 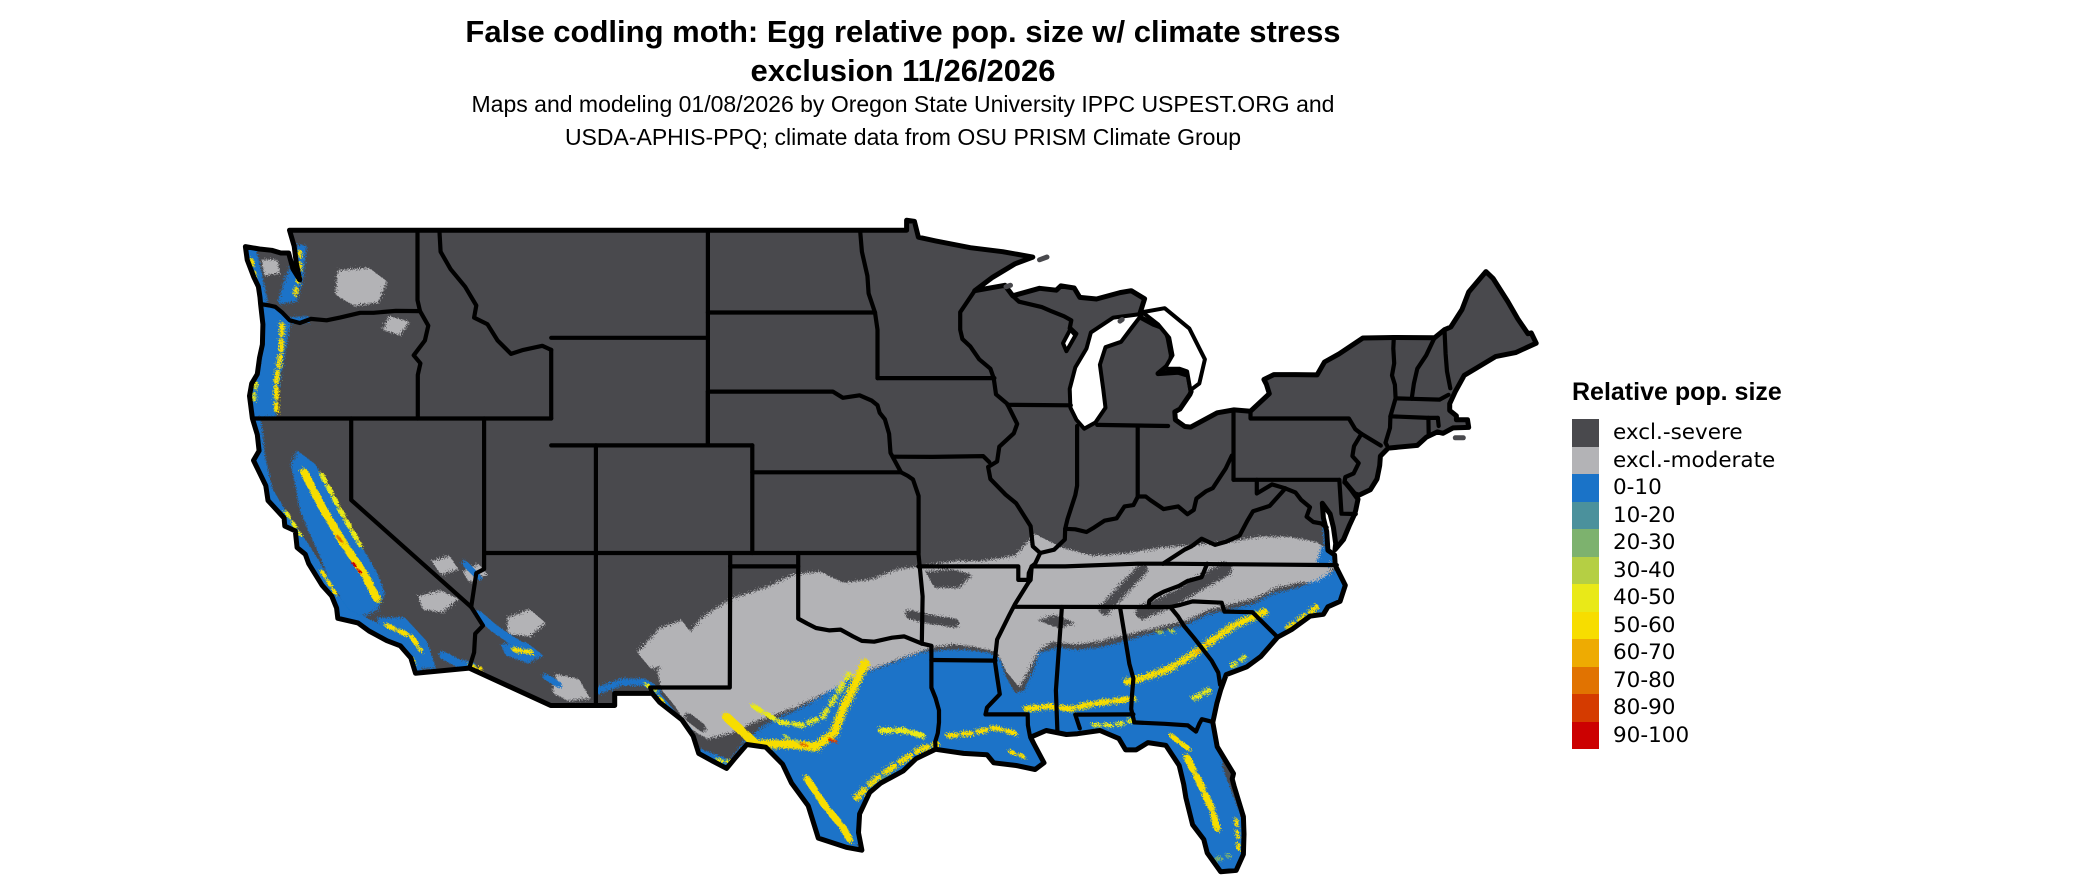 I want to click on legend-item: 30-40, so click(x=1677, y=570).